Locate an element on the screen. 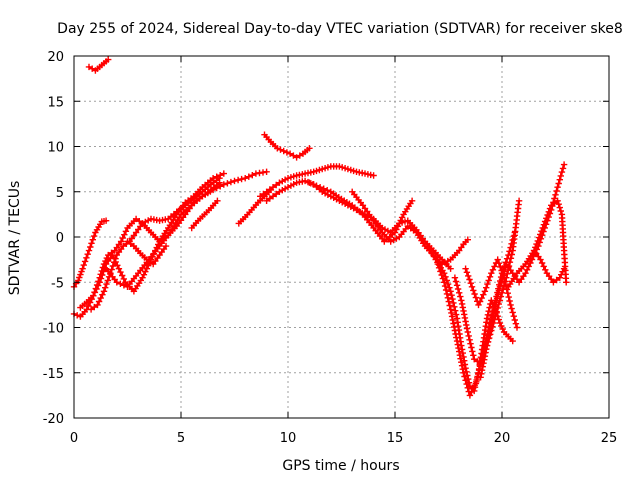  y-tick-label: -20 is located at coordinates (53, 419).